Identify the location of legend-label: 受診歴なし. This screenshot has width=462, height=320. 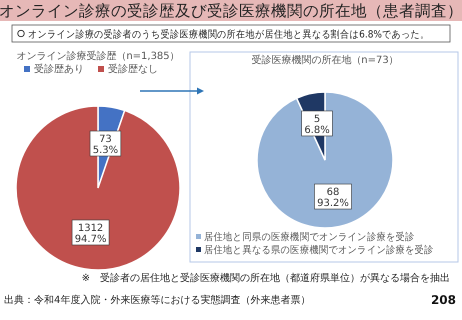
(133, 69).